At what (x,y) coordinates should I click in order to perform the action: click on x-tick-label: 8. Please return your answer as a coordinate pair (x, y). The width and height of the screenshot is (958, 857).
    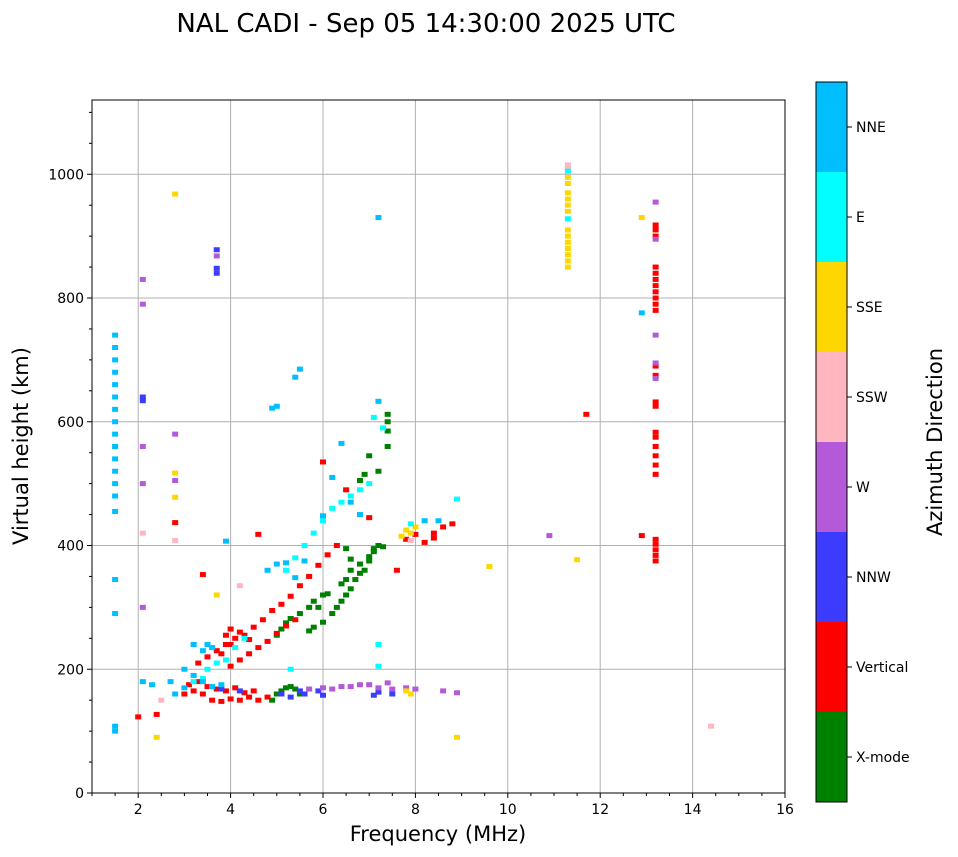
    Looking at the image, I should click on (415, 810).